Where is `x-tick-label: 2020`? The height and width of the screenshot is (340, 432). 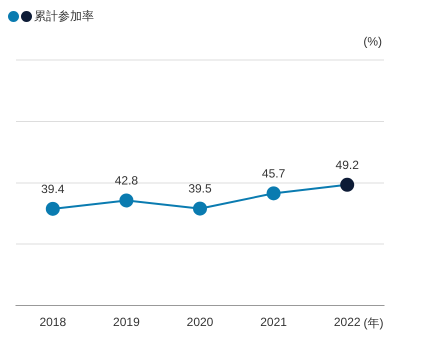 x-tick-label: 2020 is located at coordinates (200, 322).